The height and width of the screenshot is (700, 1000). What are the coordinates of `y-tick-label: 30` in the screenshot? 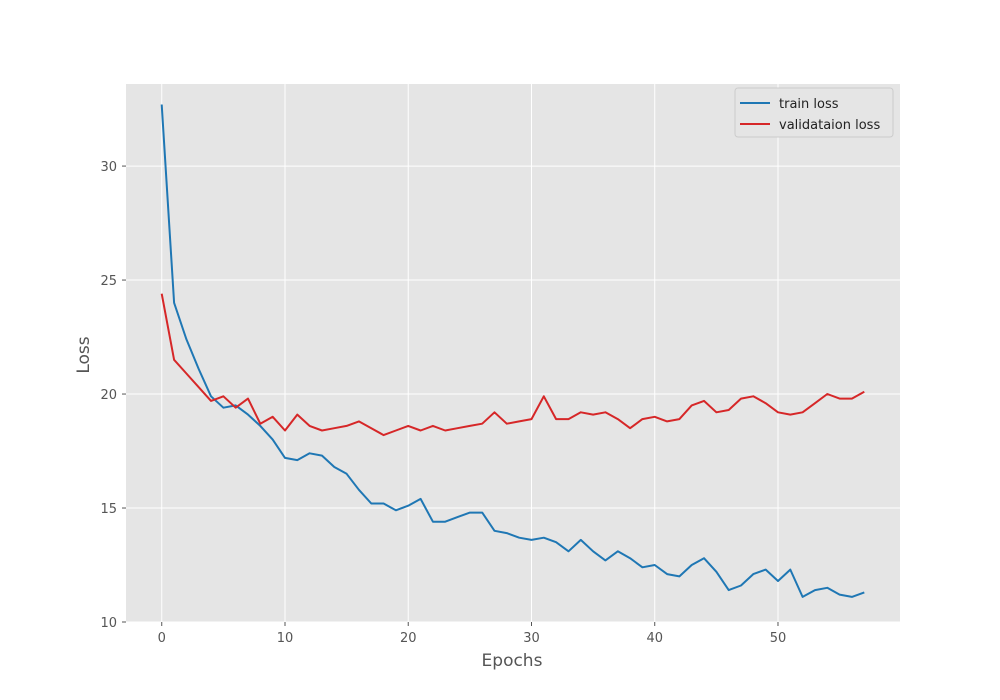 It's located at (108, 167).